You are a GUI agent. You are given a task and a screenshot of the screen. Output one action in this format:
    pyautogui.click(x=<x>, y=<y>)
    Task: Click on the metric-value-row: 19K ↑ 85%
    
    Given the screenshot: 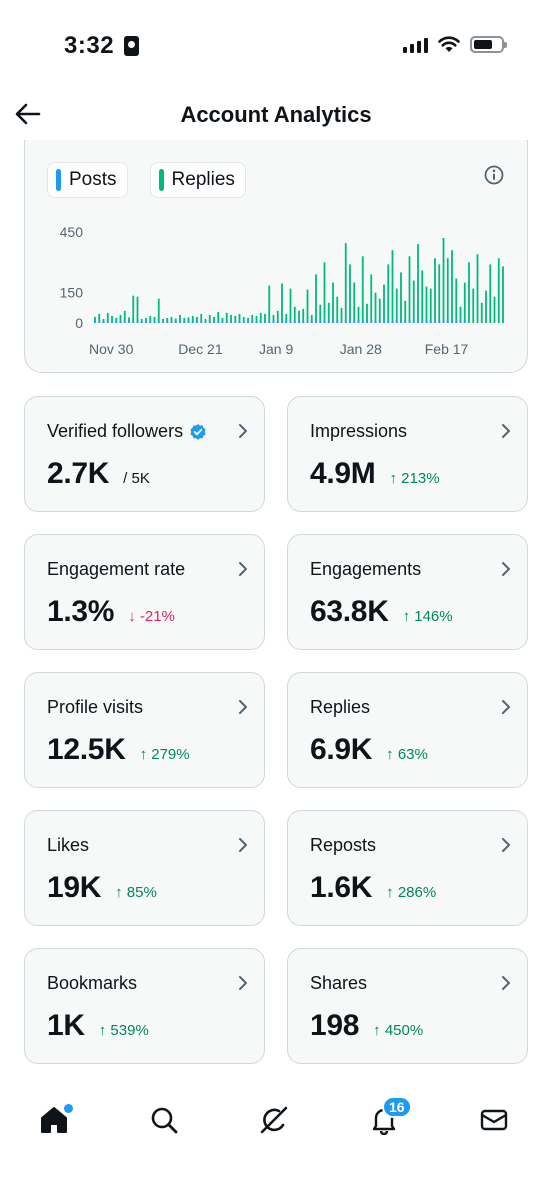 What is the action you would take?
    pyautogui.click(x=102, y=888)
    